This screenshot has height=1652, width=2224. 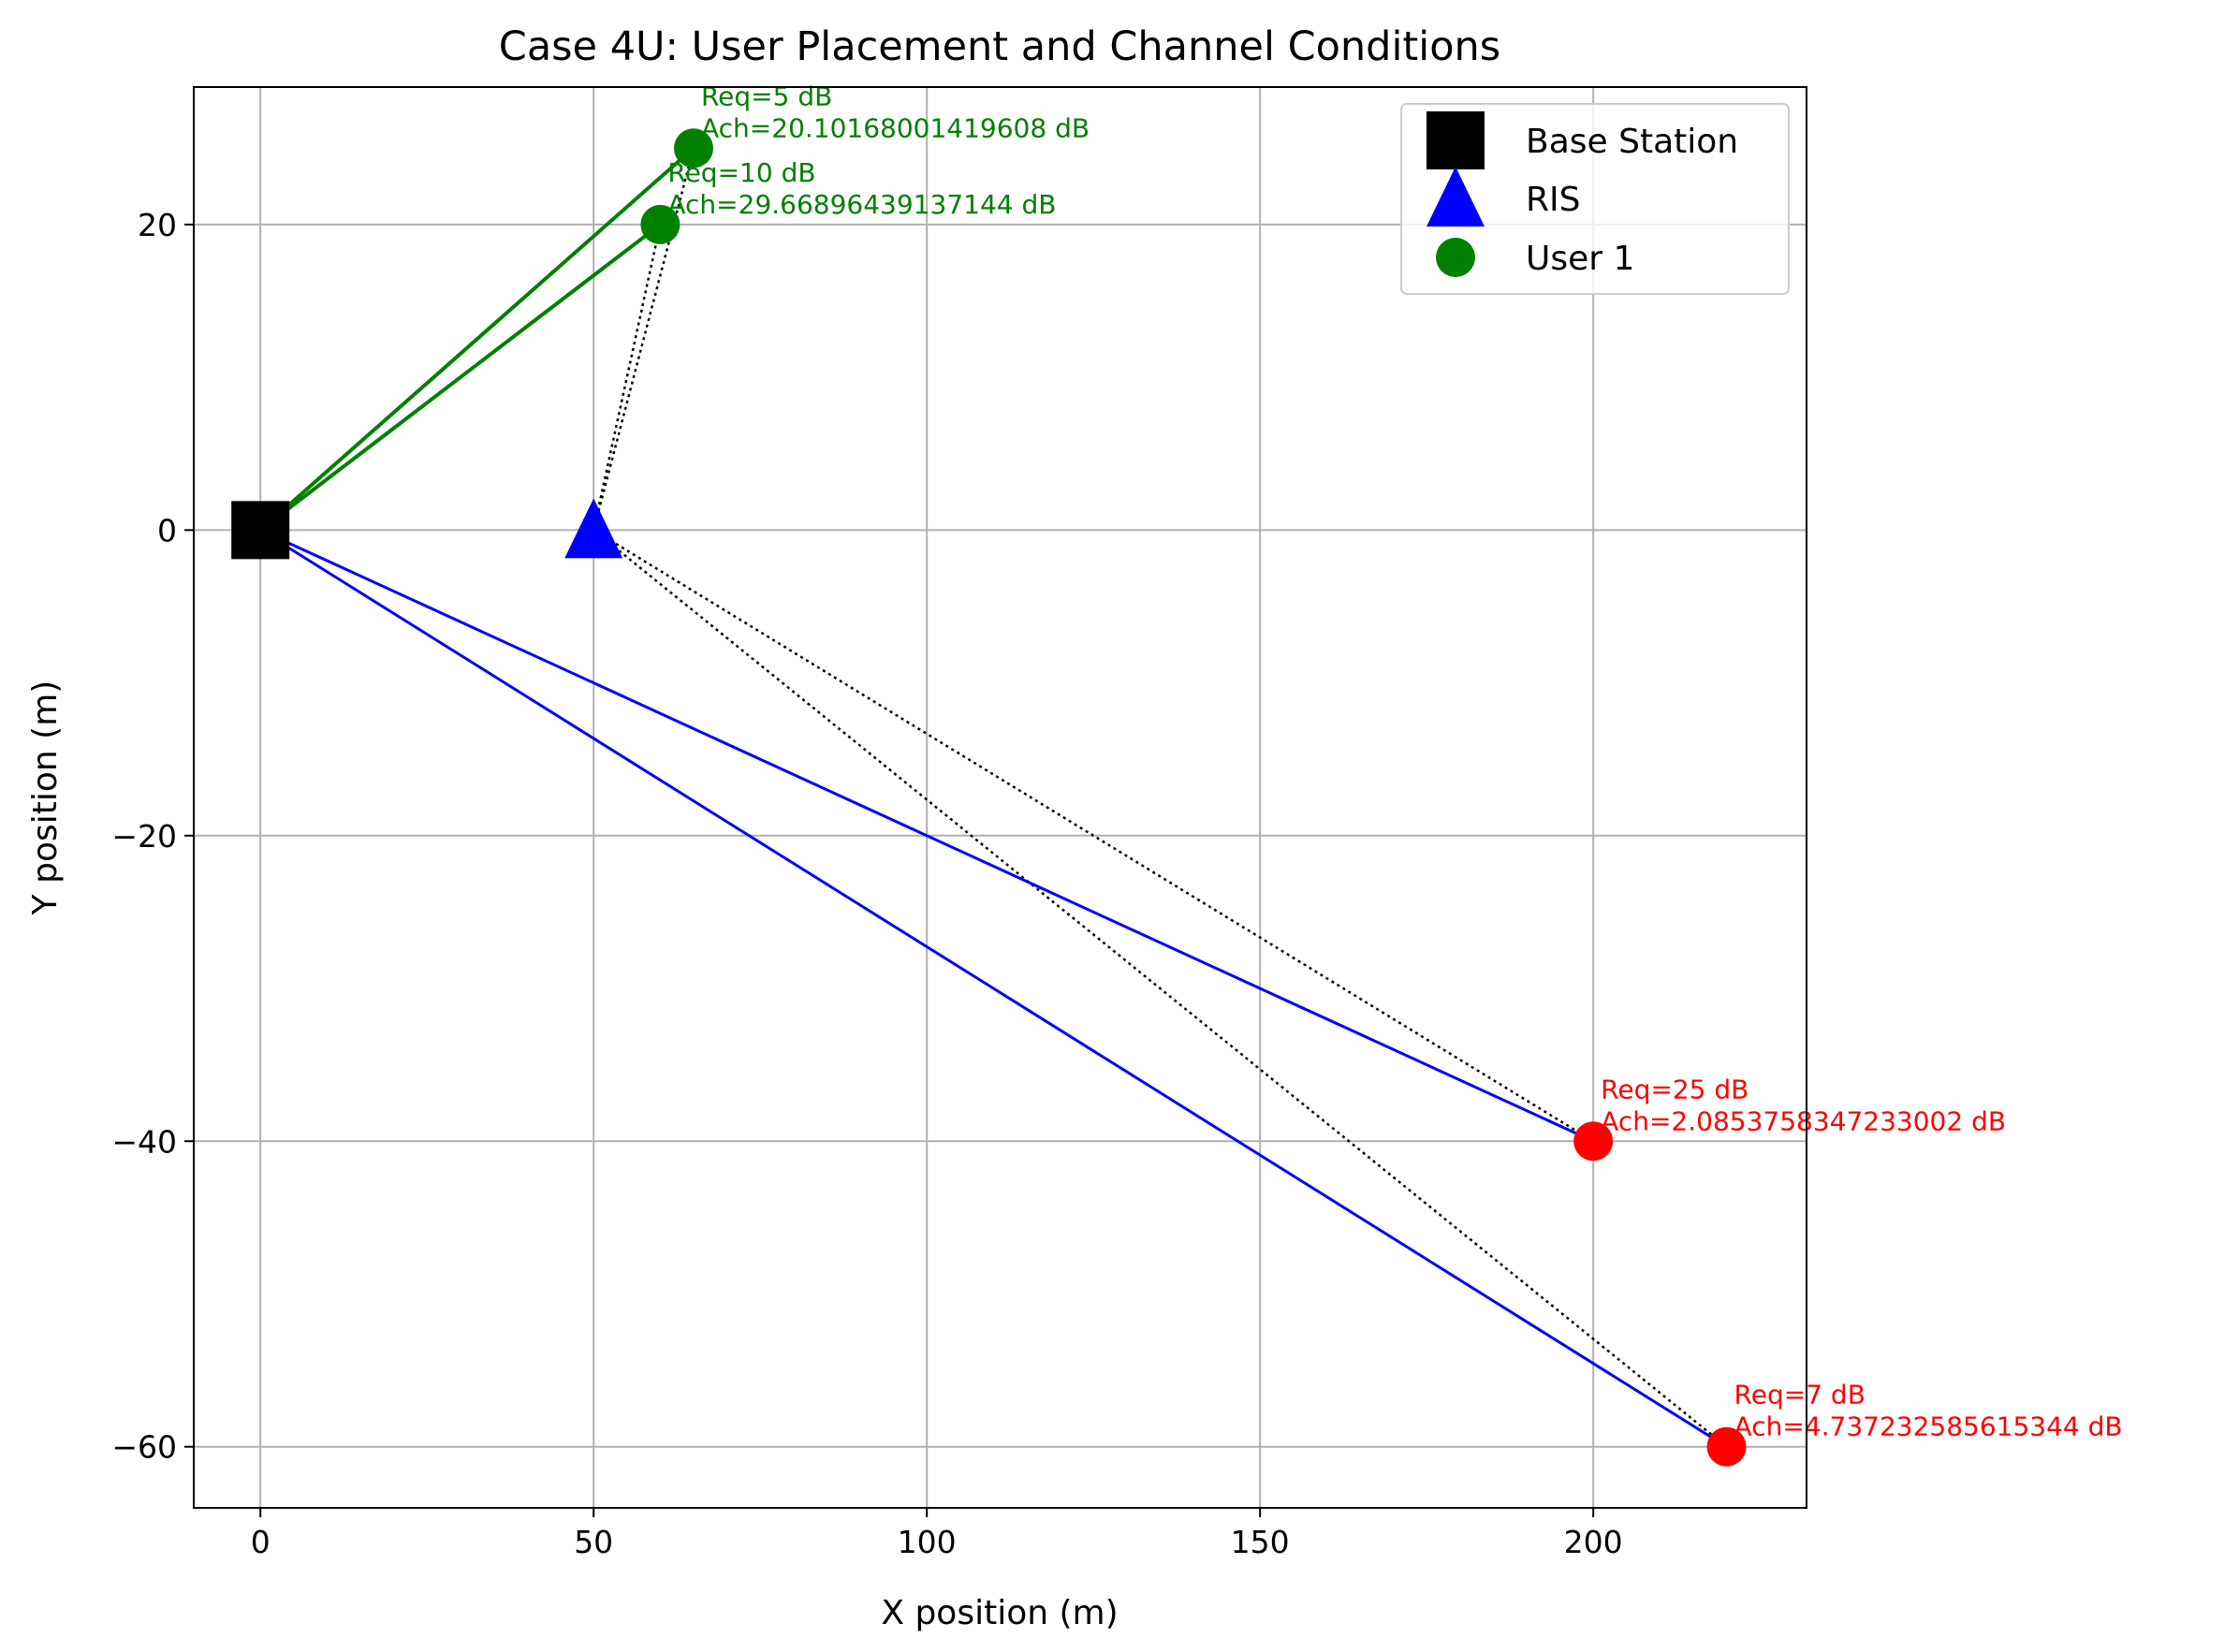 I want to click on y-tick-label: −20, so click(x=144, y=836).